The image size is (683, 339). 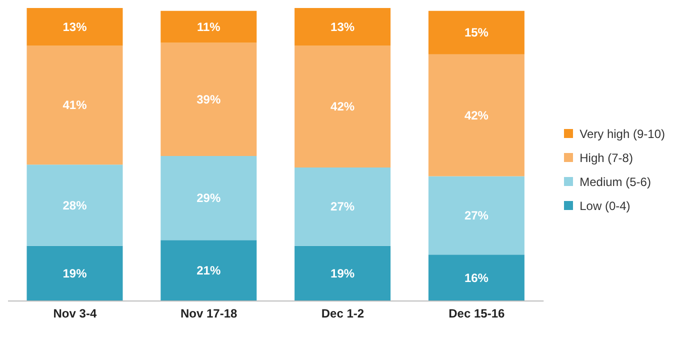 I want to click on data-label: 29%, so click(x=208, y=198).